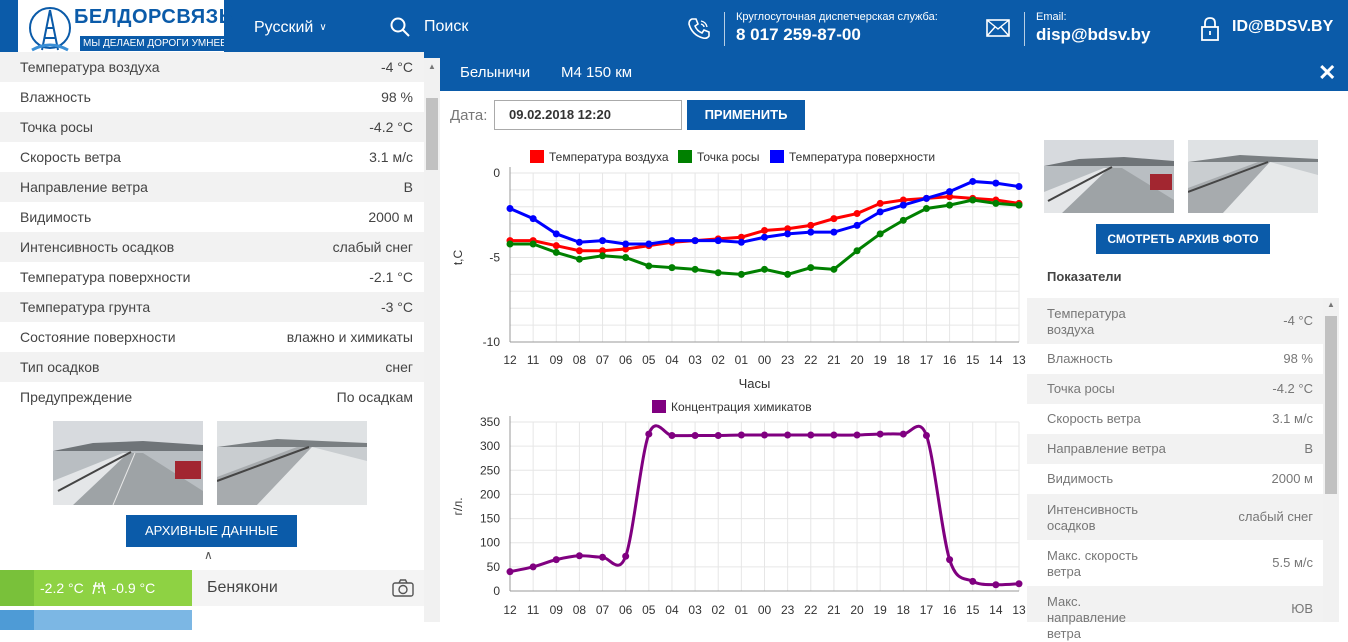  Describe the element at coordinates (50, 29) in the screenshot. I see `tower-emblem-icon` at that location.